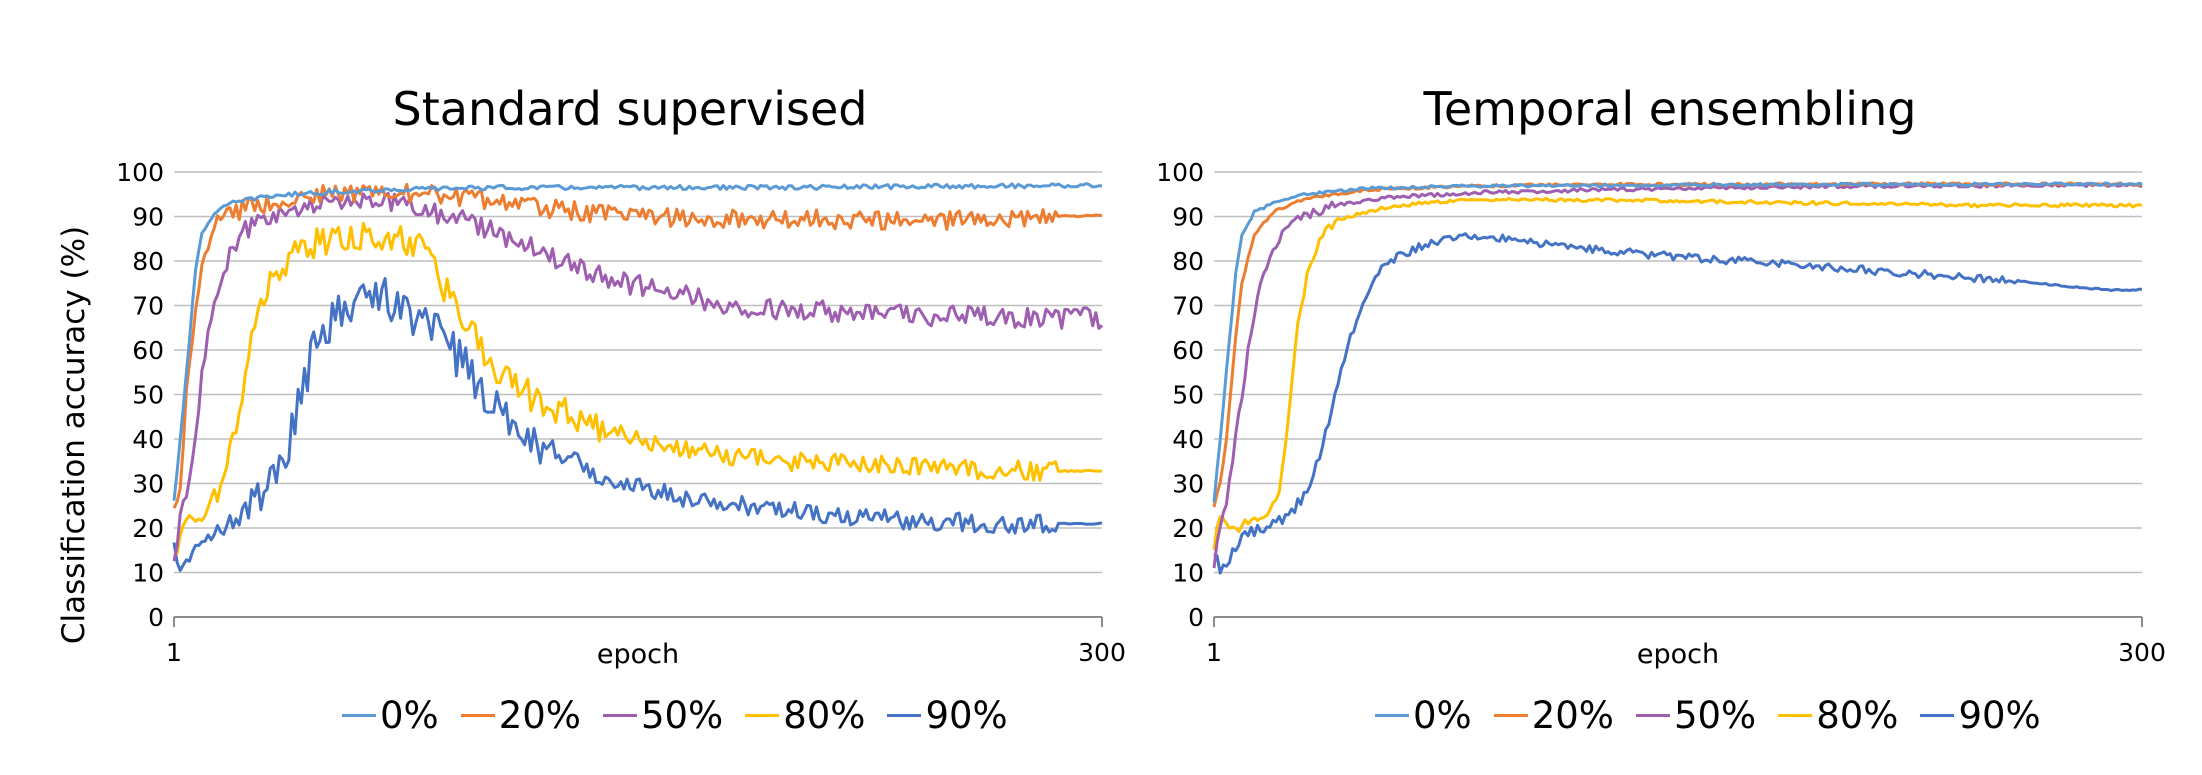 This screenshot has height=775, width=2202. I want to click on chart-title: Standard supervised, so click(630, 109).